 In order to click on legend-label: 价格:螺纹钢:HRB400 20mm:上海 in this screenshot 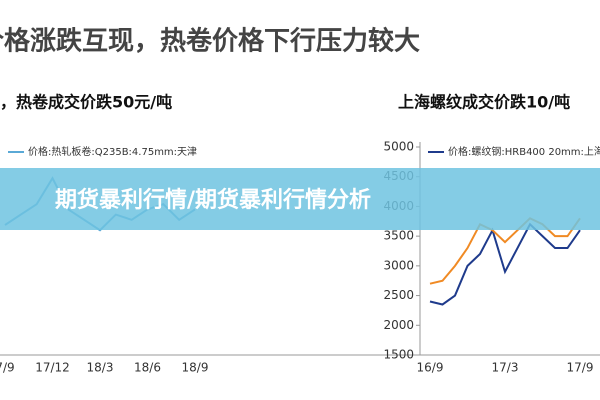, I will do `click(524, 151)`.